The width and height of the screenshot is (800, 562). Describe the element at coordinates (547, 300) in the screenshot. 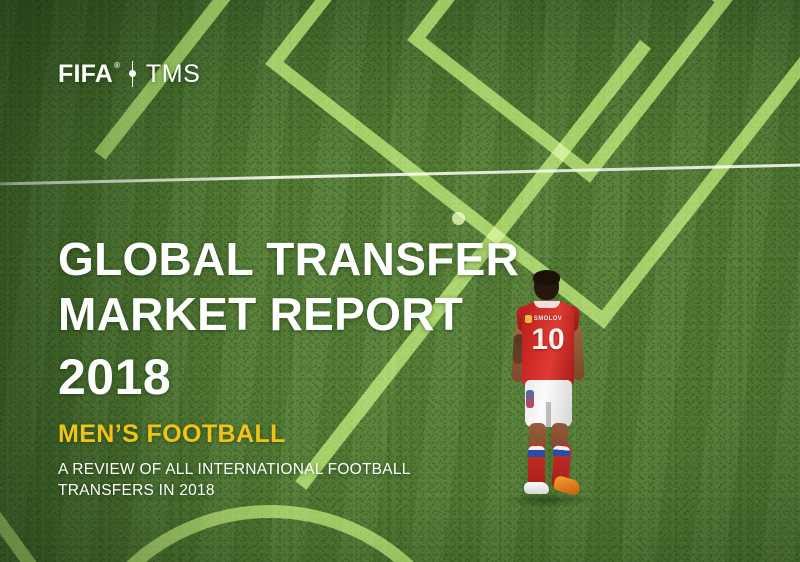

I see `player-neck` at that location.